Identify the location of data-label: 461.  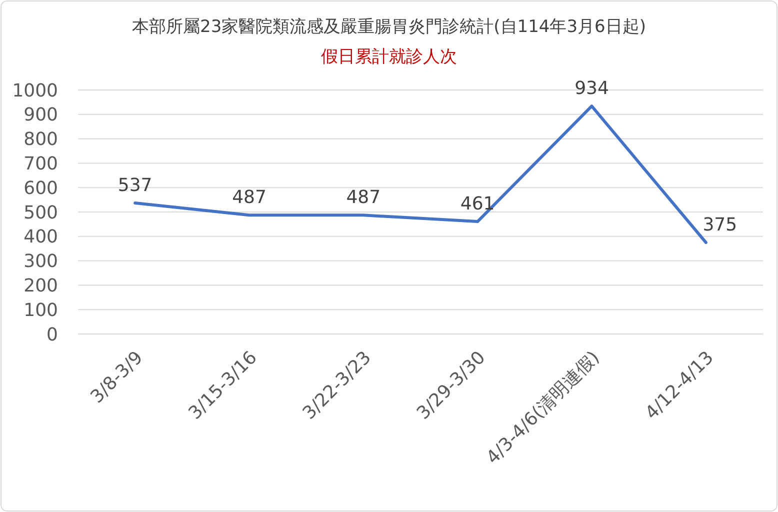
(477, 204).